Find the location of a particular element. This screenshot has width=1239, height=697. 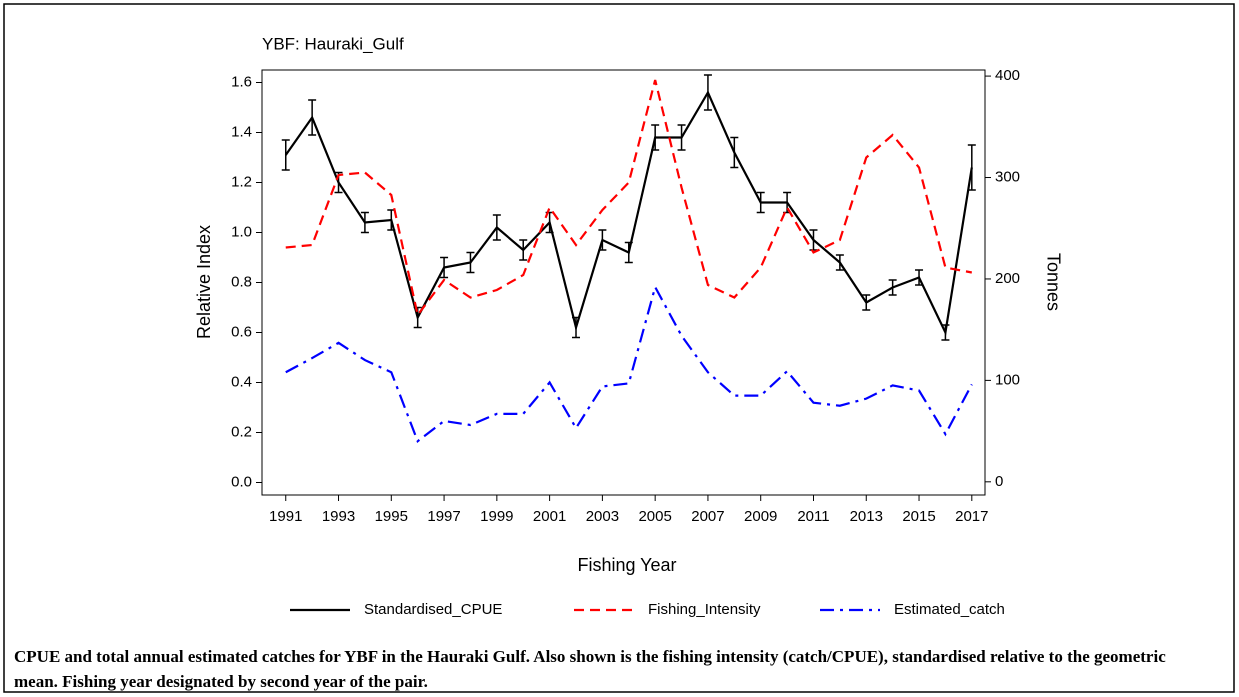

x-tick-label: 1999 is located at coordinates (496, 516).